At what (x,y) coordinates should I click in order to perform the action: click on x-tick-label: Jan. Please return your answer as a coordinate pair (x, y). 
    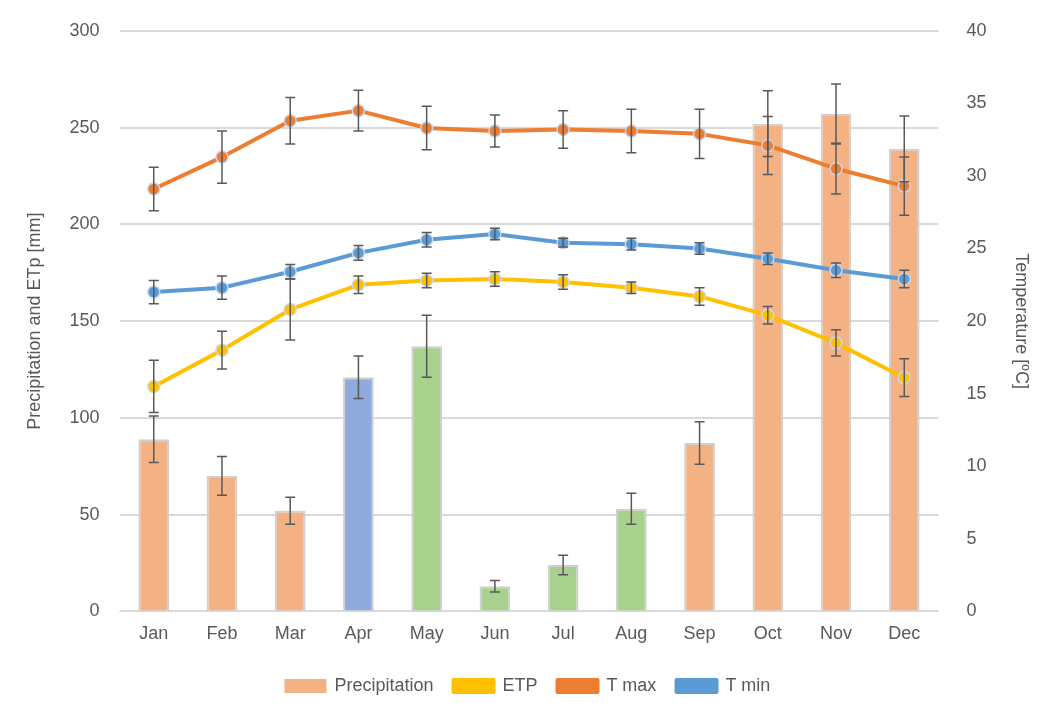
    Looking at the image, I should click on (154, 633).